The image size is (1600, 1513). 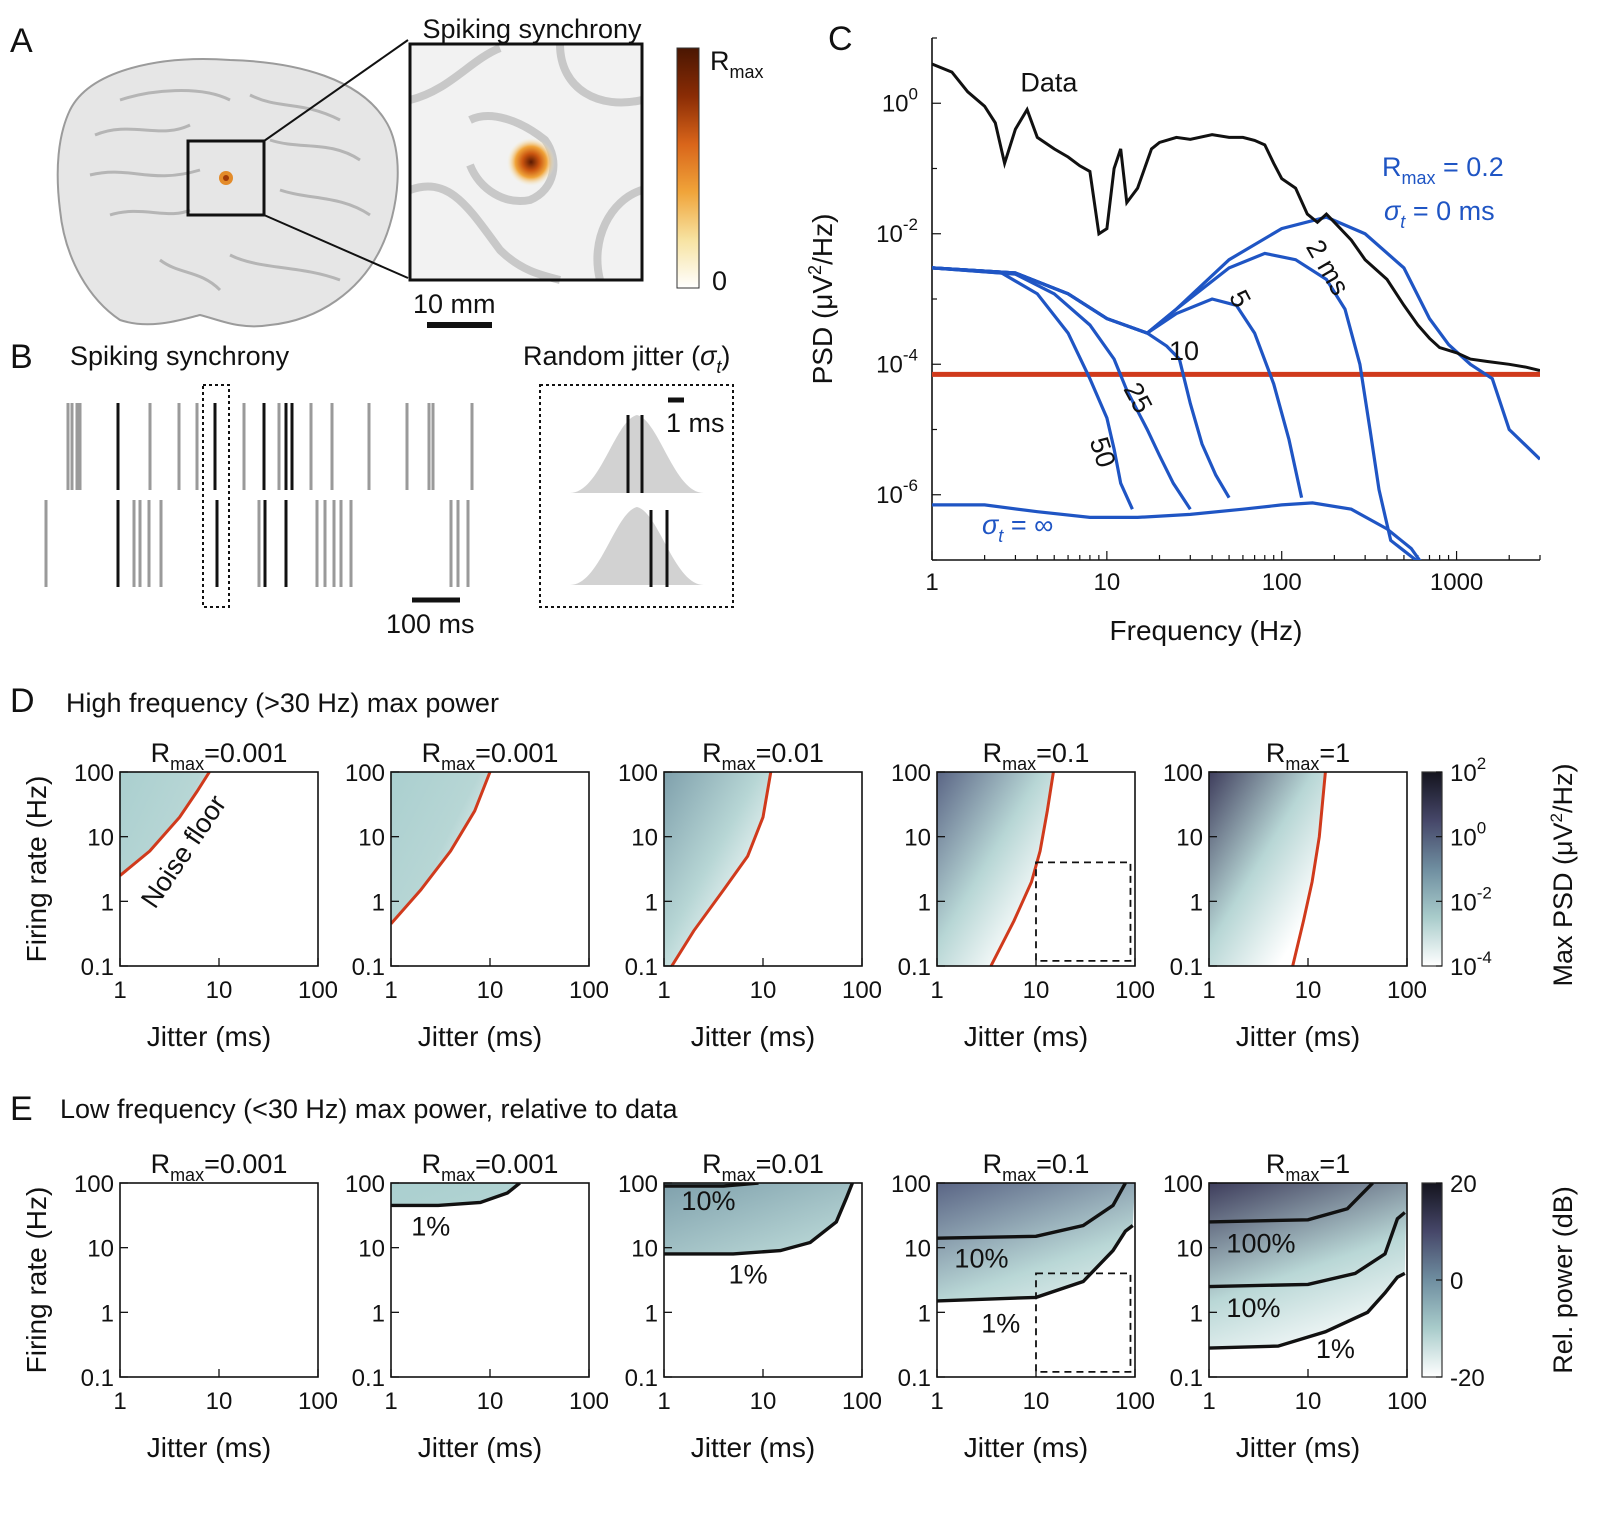 I want to click on panel-label-b: B, so click(x=21, y=357).